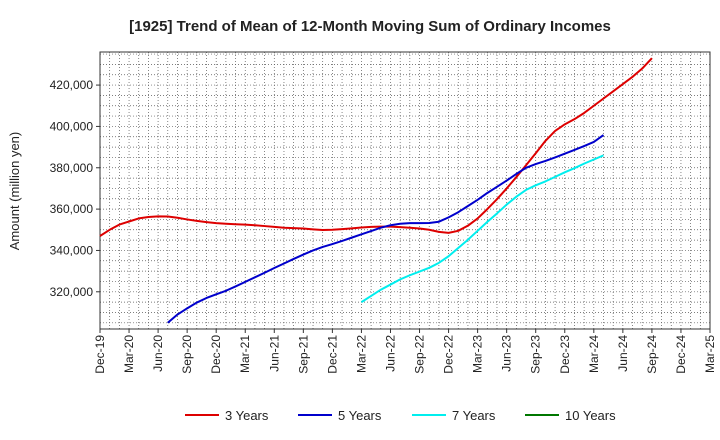  I want to click on x-tick-label: Dec-22, so click(449, 354).